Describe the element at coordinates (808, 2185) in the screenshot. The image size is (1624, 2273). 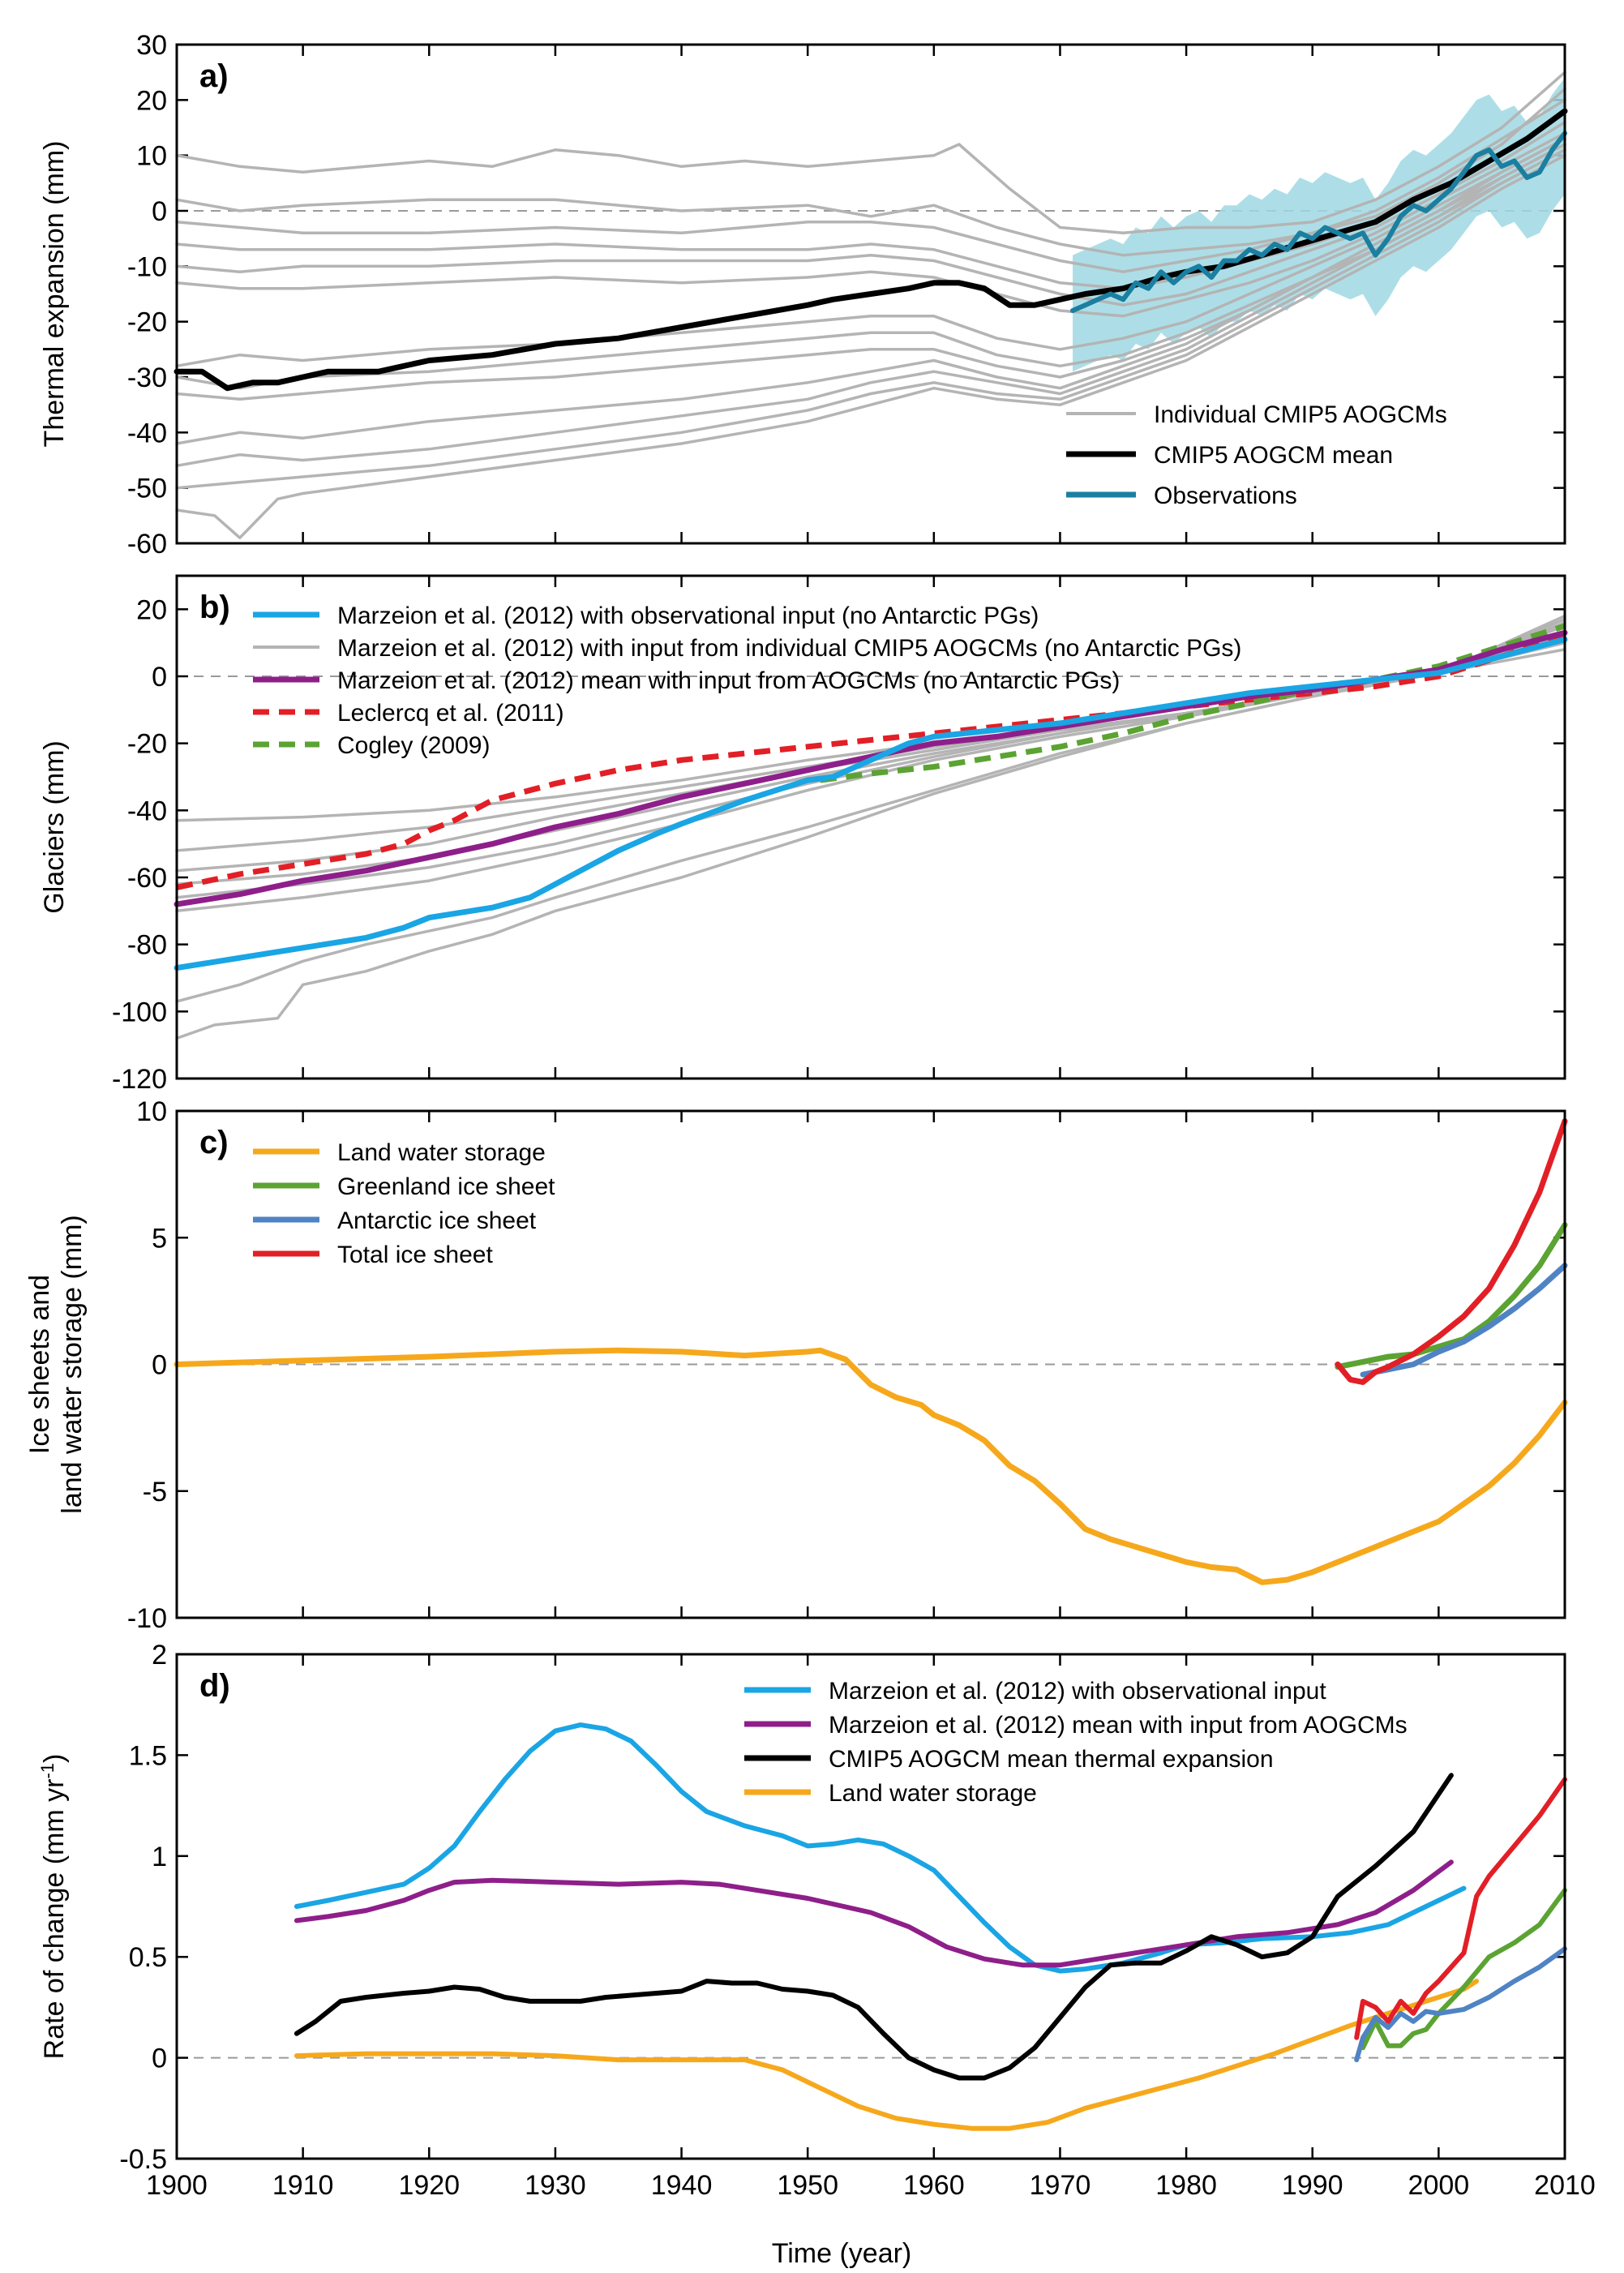
I see `x-tick-label: 1950` at that location.